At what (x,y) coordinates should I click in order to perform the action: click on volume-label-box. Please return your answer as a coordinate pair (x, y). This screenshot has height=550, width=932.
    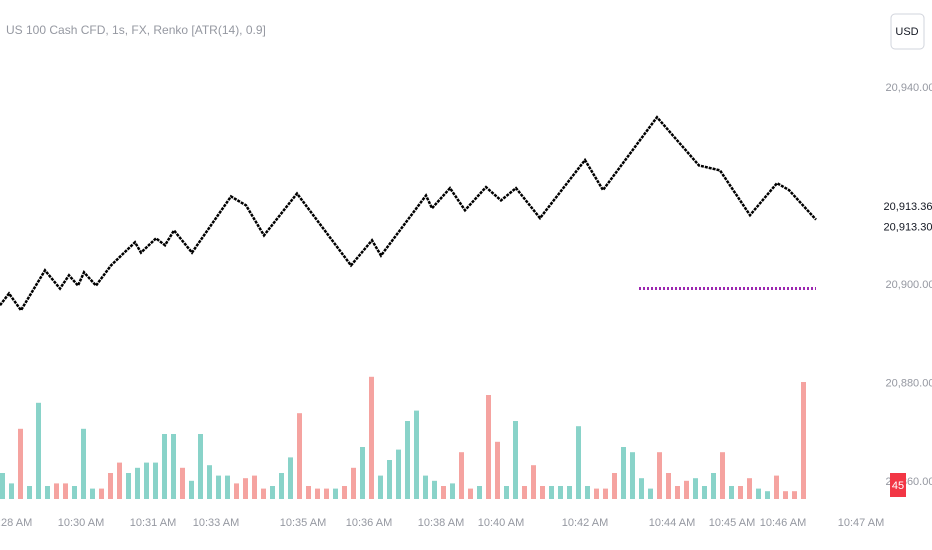
    Looking at the image, I should click on (898, 485).